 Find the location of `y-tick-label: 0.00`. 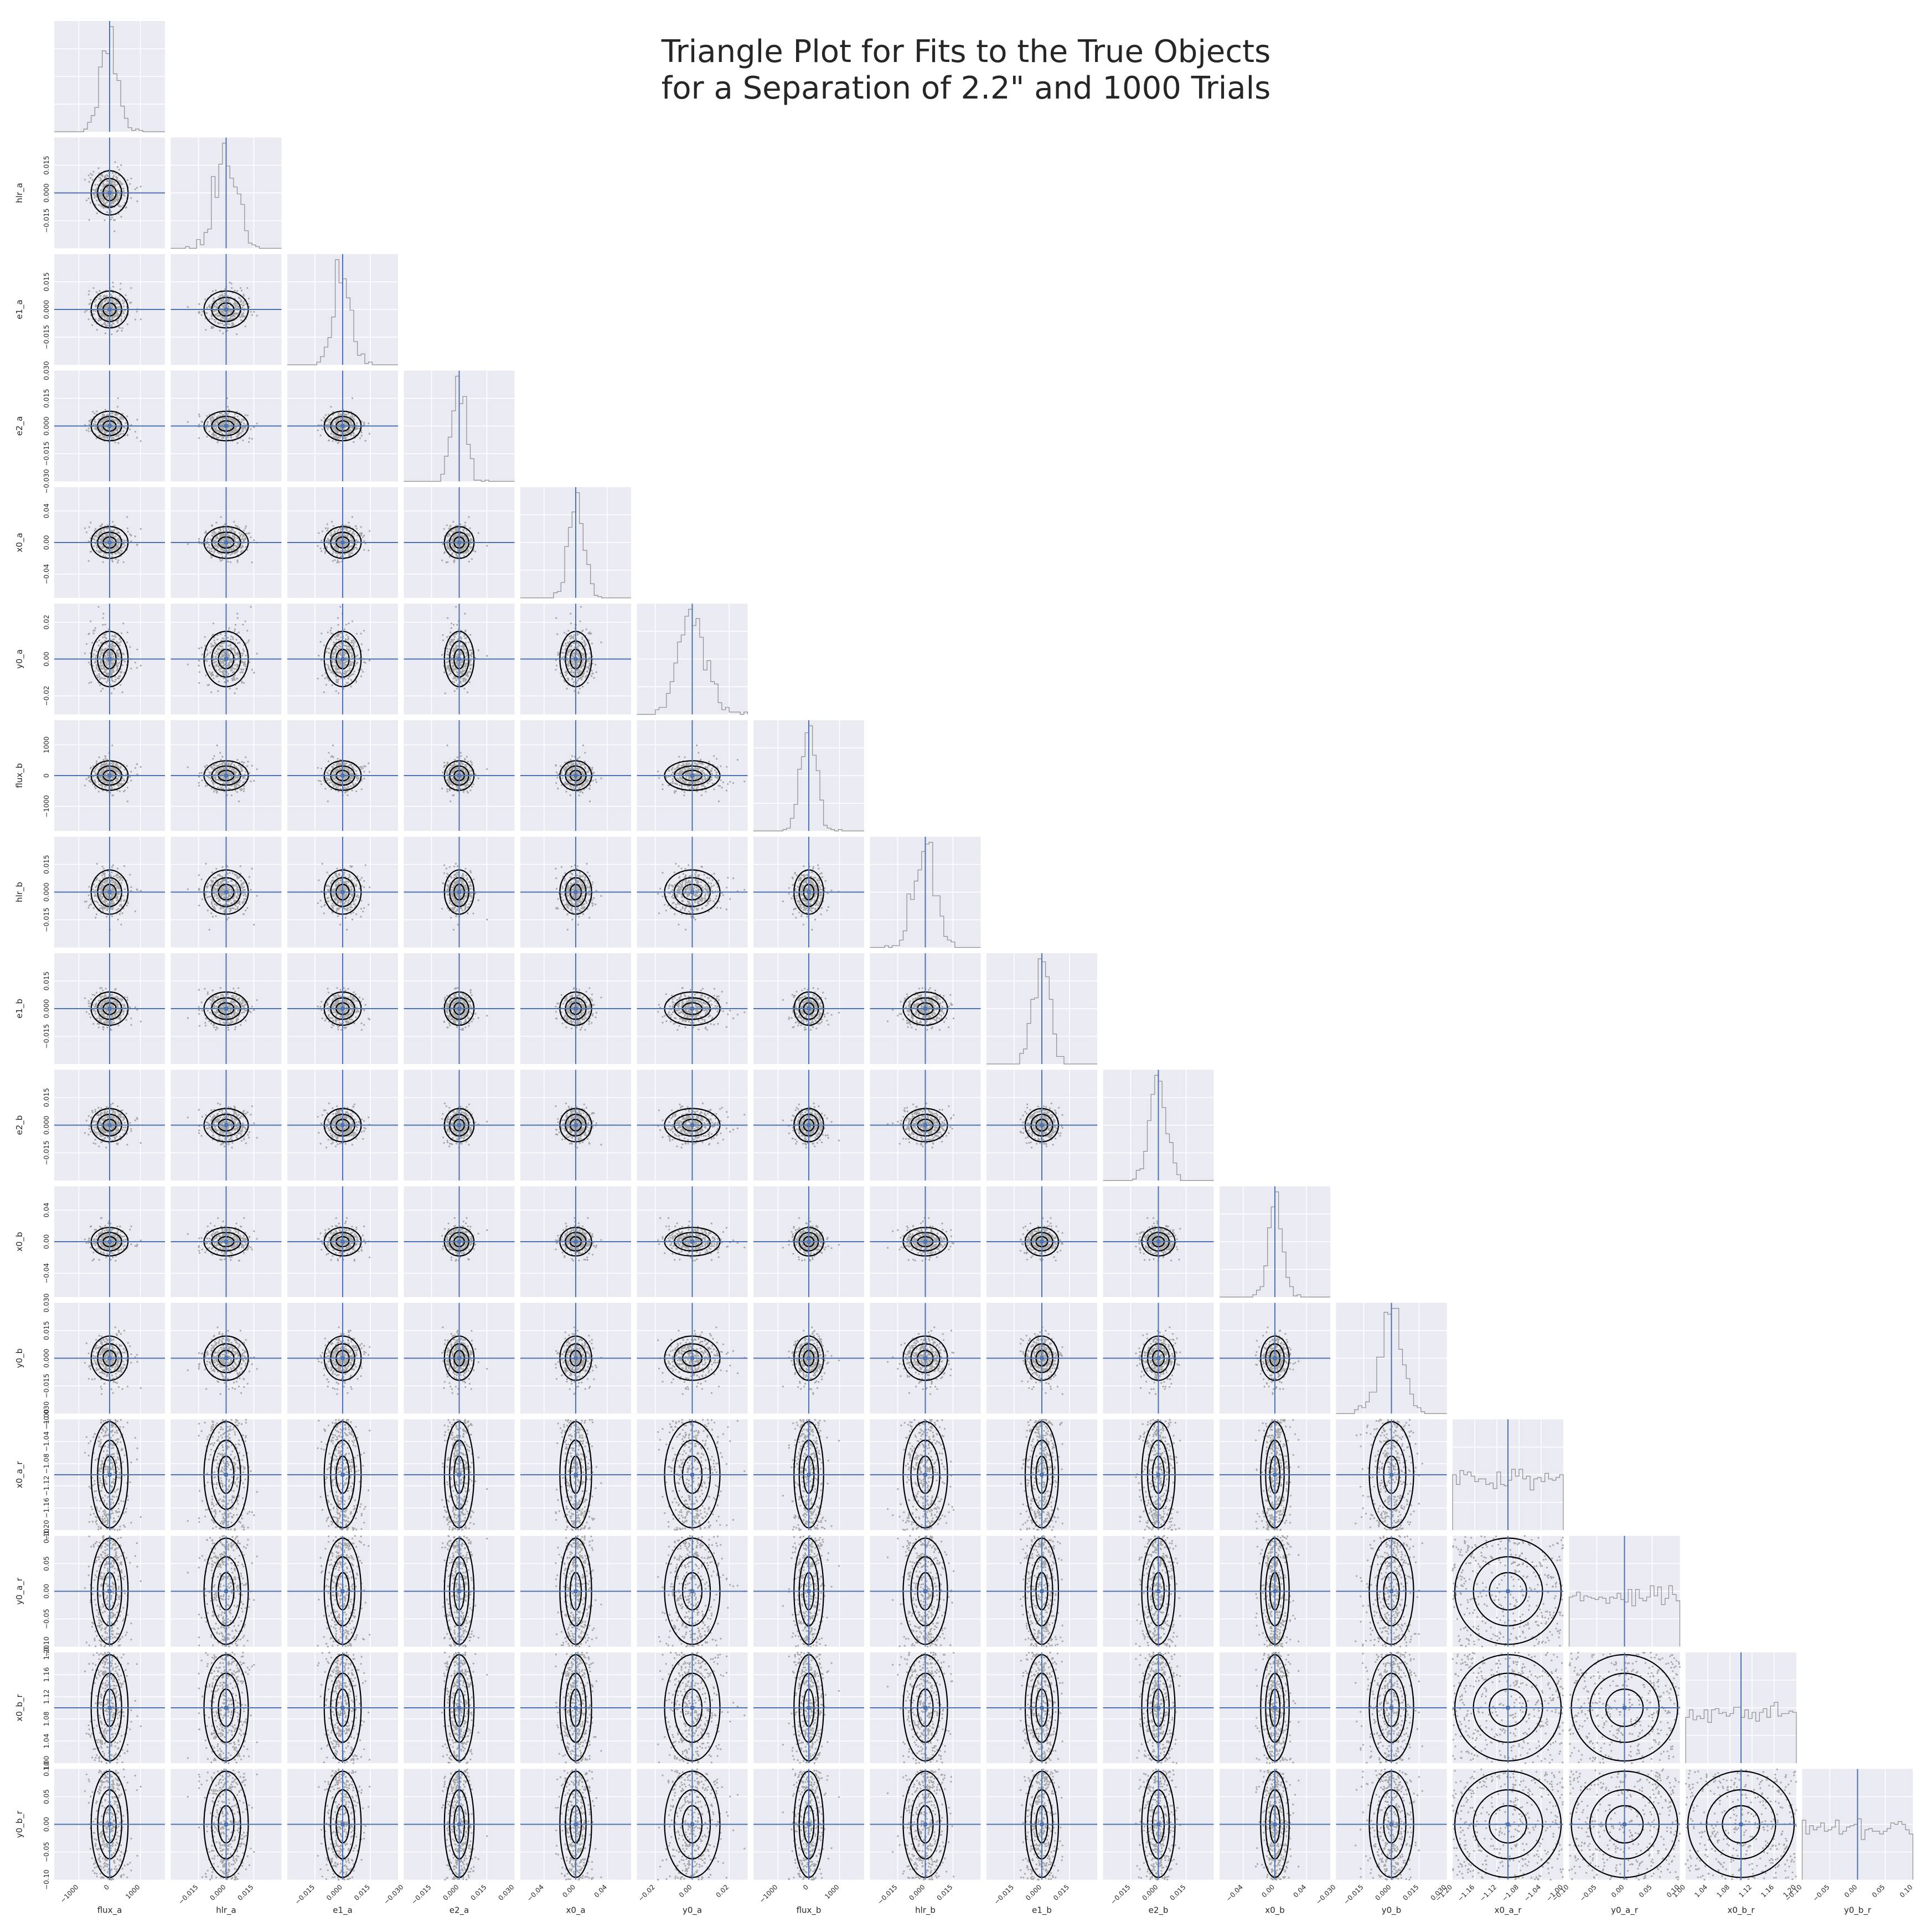

y-tick-label: 0.00 is located at coordinates (46, 659).